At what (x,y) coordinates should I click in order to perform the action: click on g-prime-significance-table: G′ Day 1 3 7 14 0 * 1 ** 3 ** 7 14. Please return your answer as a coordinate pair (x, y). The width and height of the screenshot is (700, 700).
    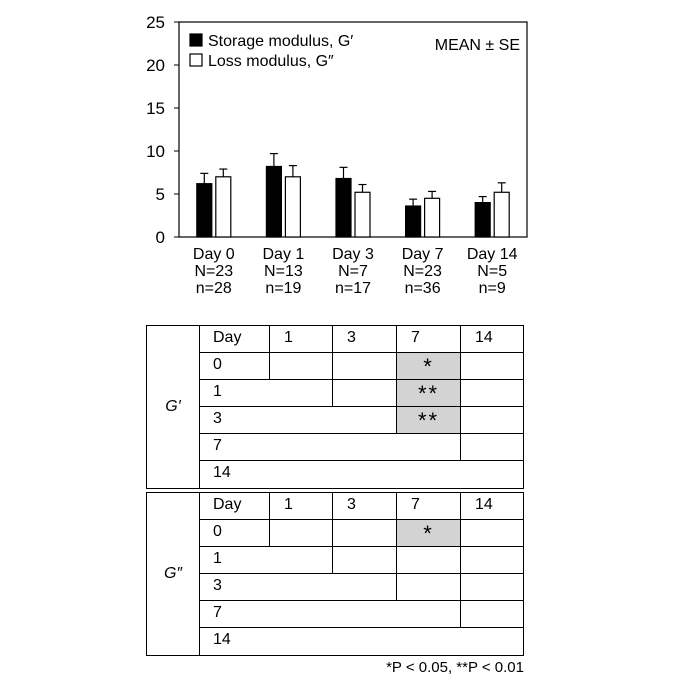
    Looking at the image, I should click on (335, 407).